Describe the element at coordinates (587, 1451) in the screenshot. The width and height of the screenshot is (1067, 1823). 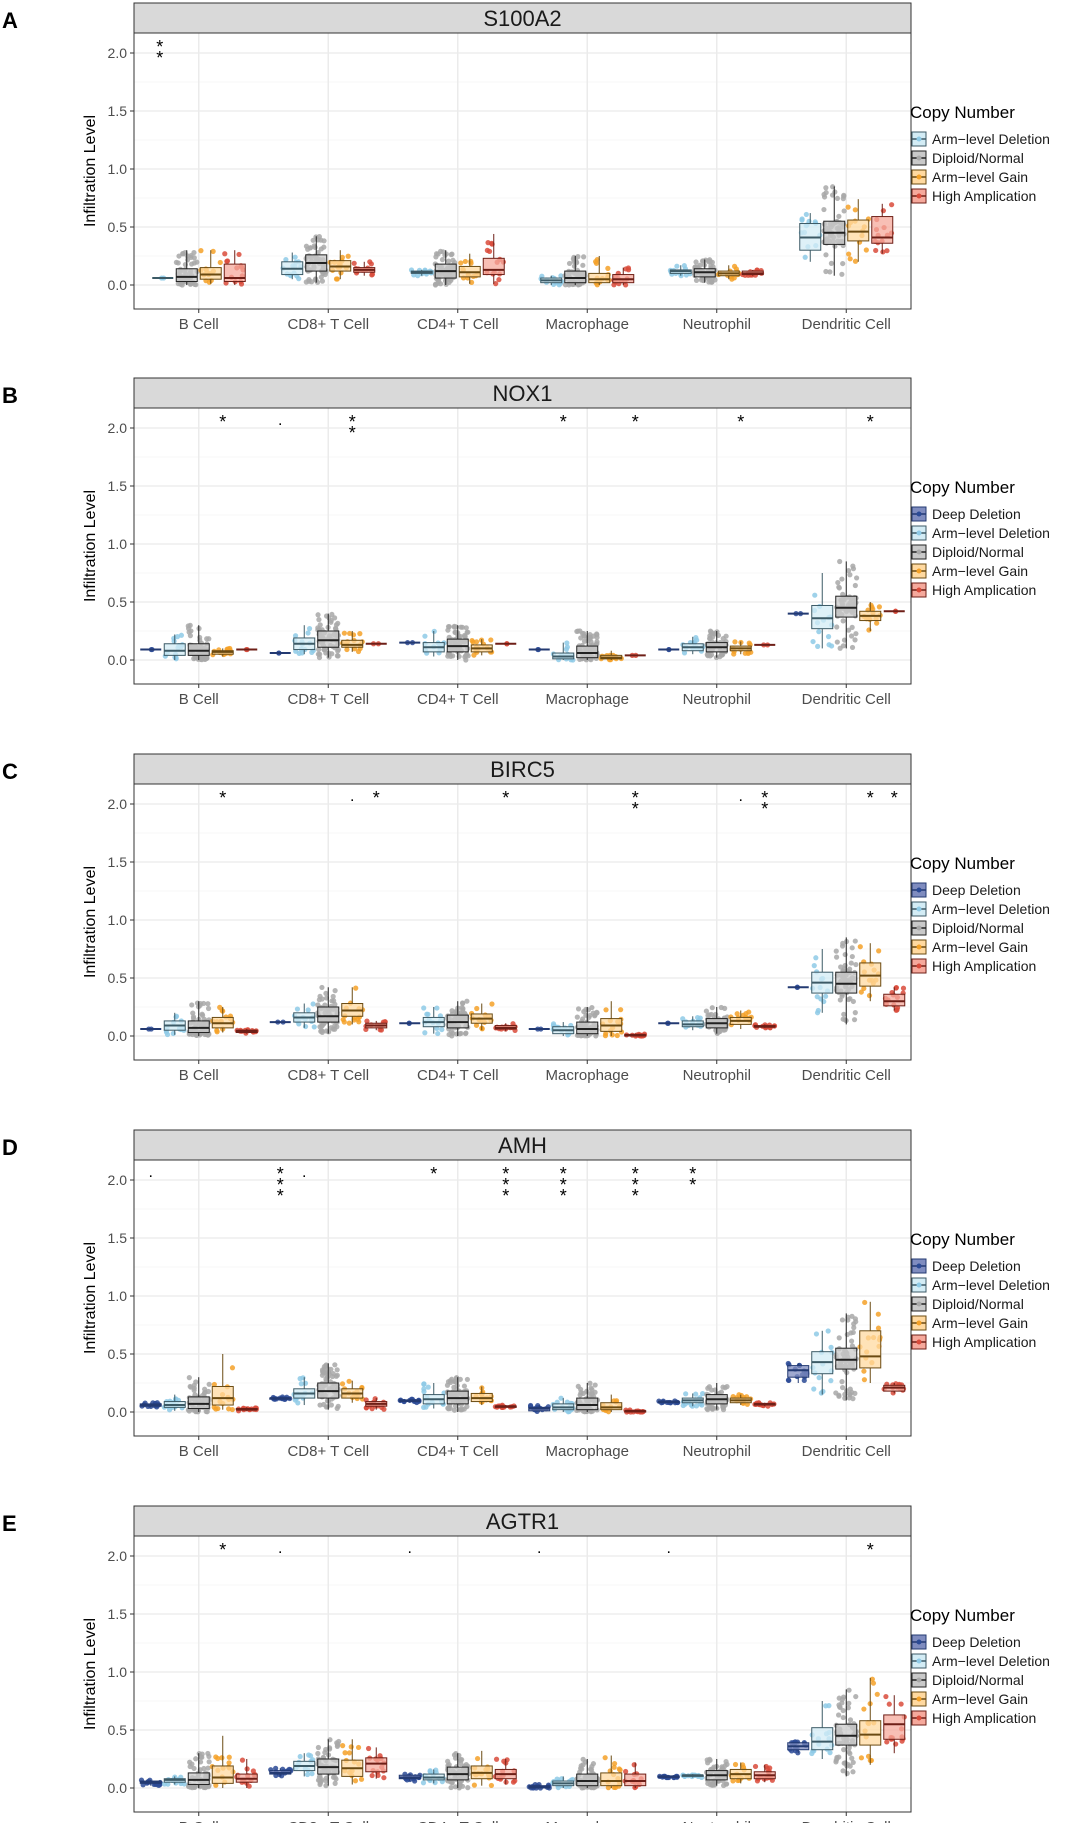
I see `x-tick-label: Macrophage` at that location.